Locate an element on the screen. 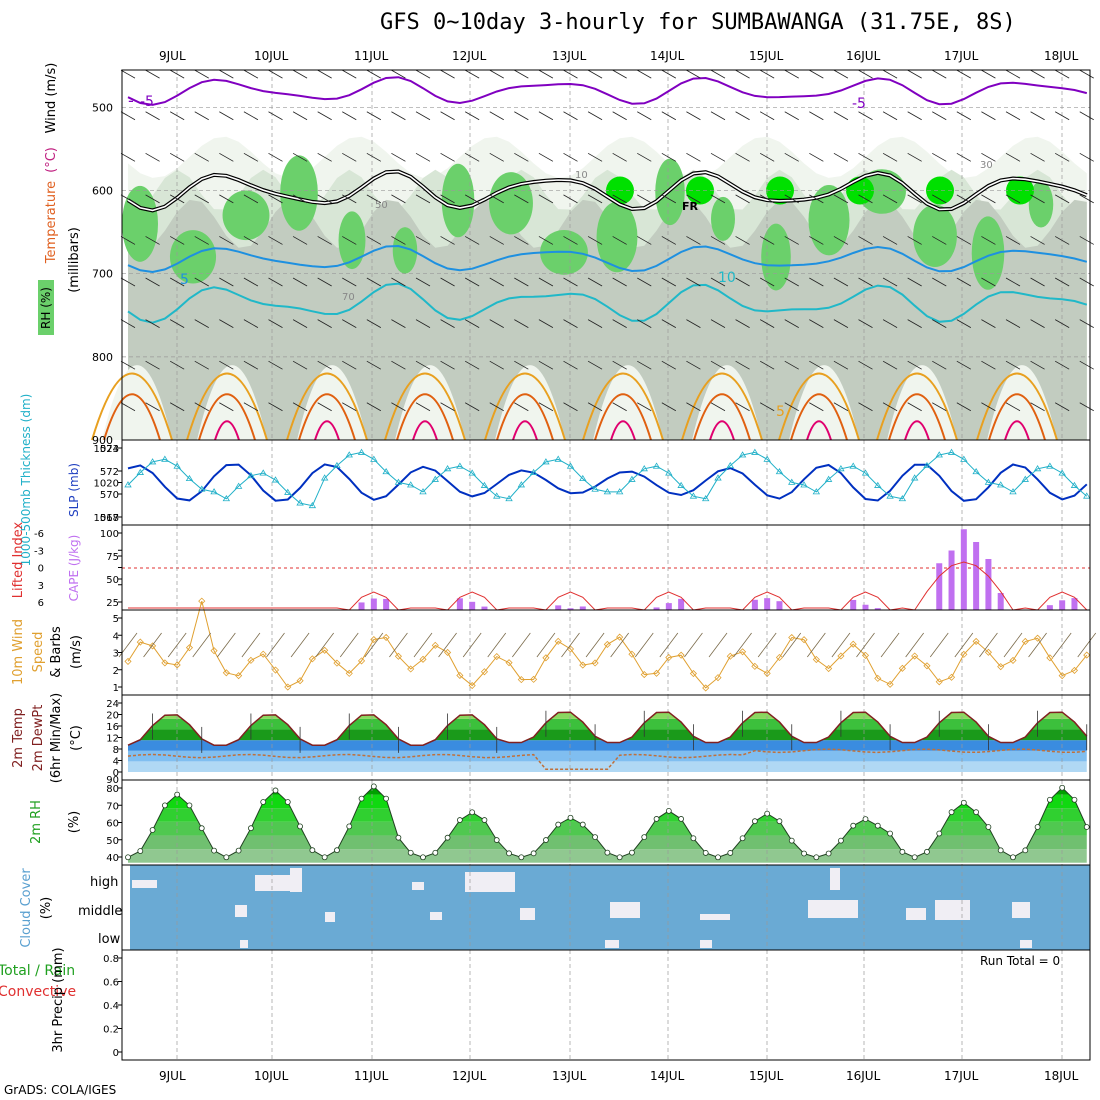 The height and width of the screenshot is (1100, 1100). axis-tick: 0 is located at coordinates (41, 569).